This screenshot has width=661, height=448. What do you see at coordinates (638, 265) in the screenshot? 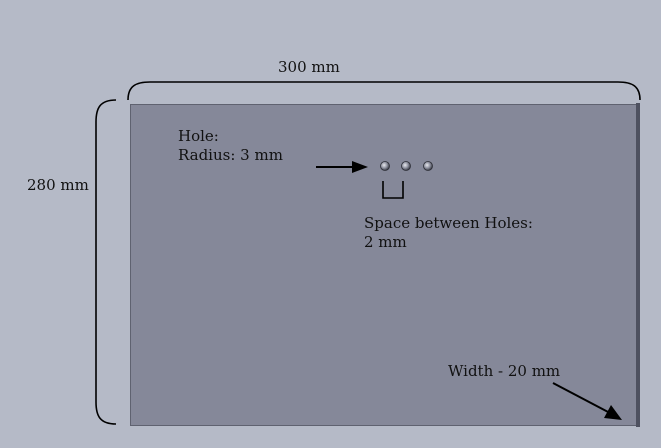
I see `plate-side-edge` at bounding box center [638, 265].